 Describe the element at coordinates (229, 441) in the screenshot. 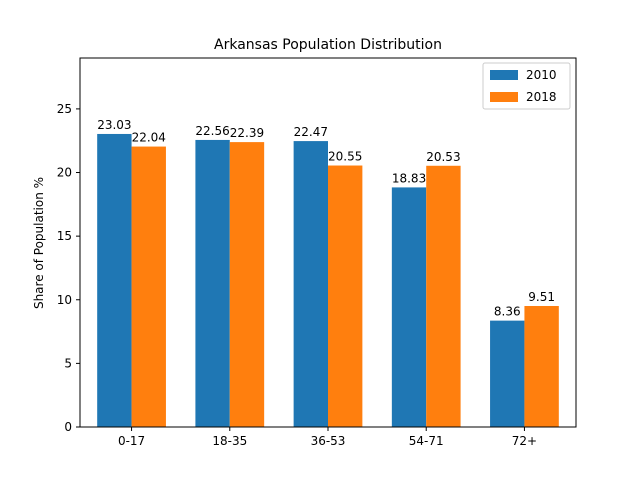

I see `x-tick-label: 18-35` at that location.